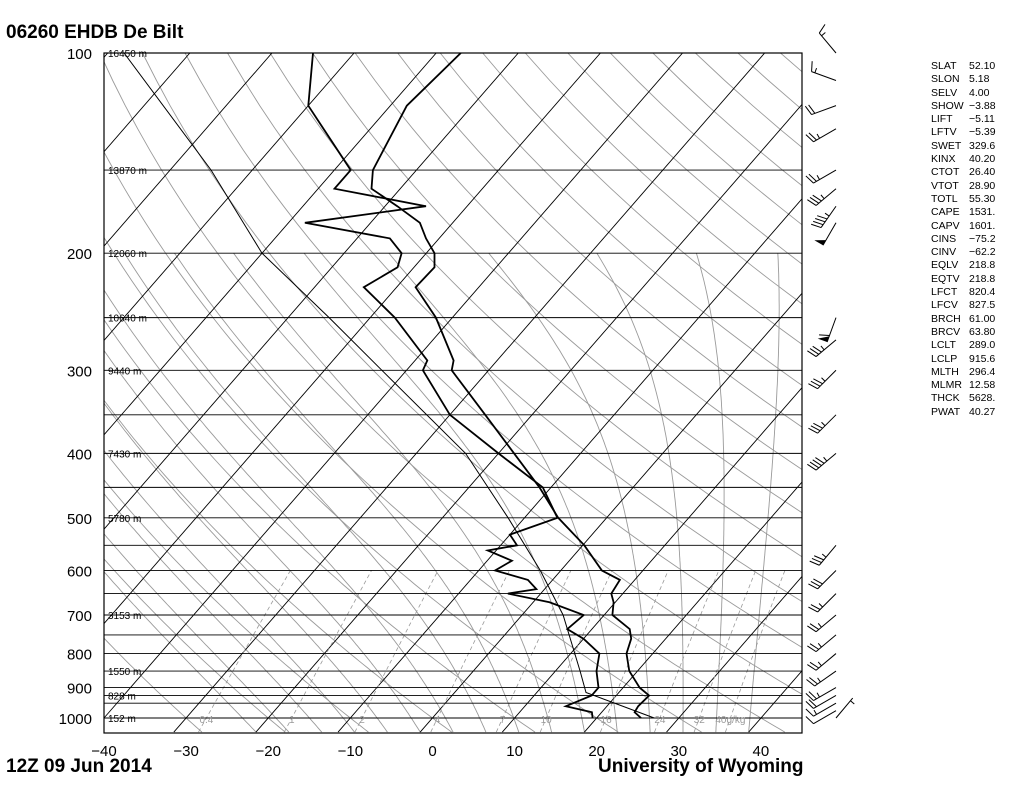 This screenshot has width=1016, height=788. I want to click on index-key: TOTL, so click(944, 198).